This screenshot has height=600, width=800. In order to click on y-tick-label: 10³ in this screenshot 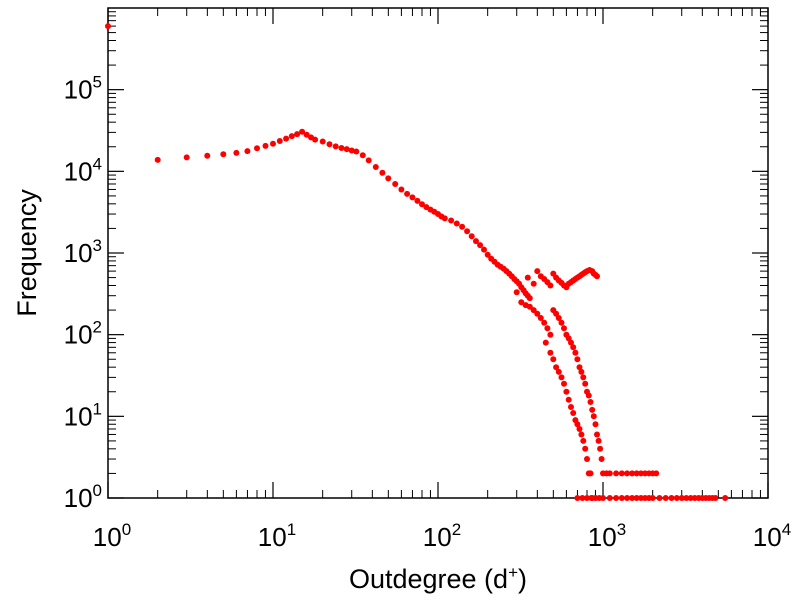, I will do `click(83, 252)`.